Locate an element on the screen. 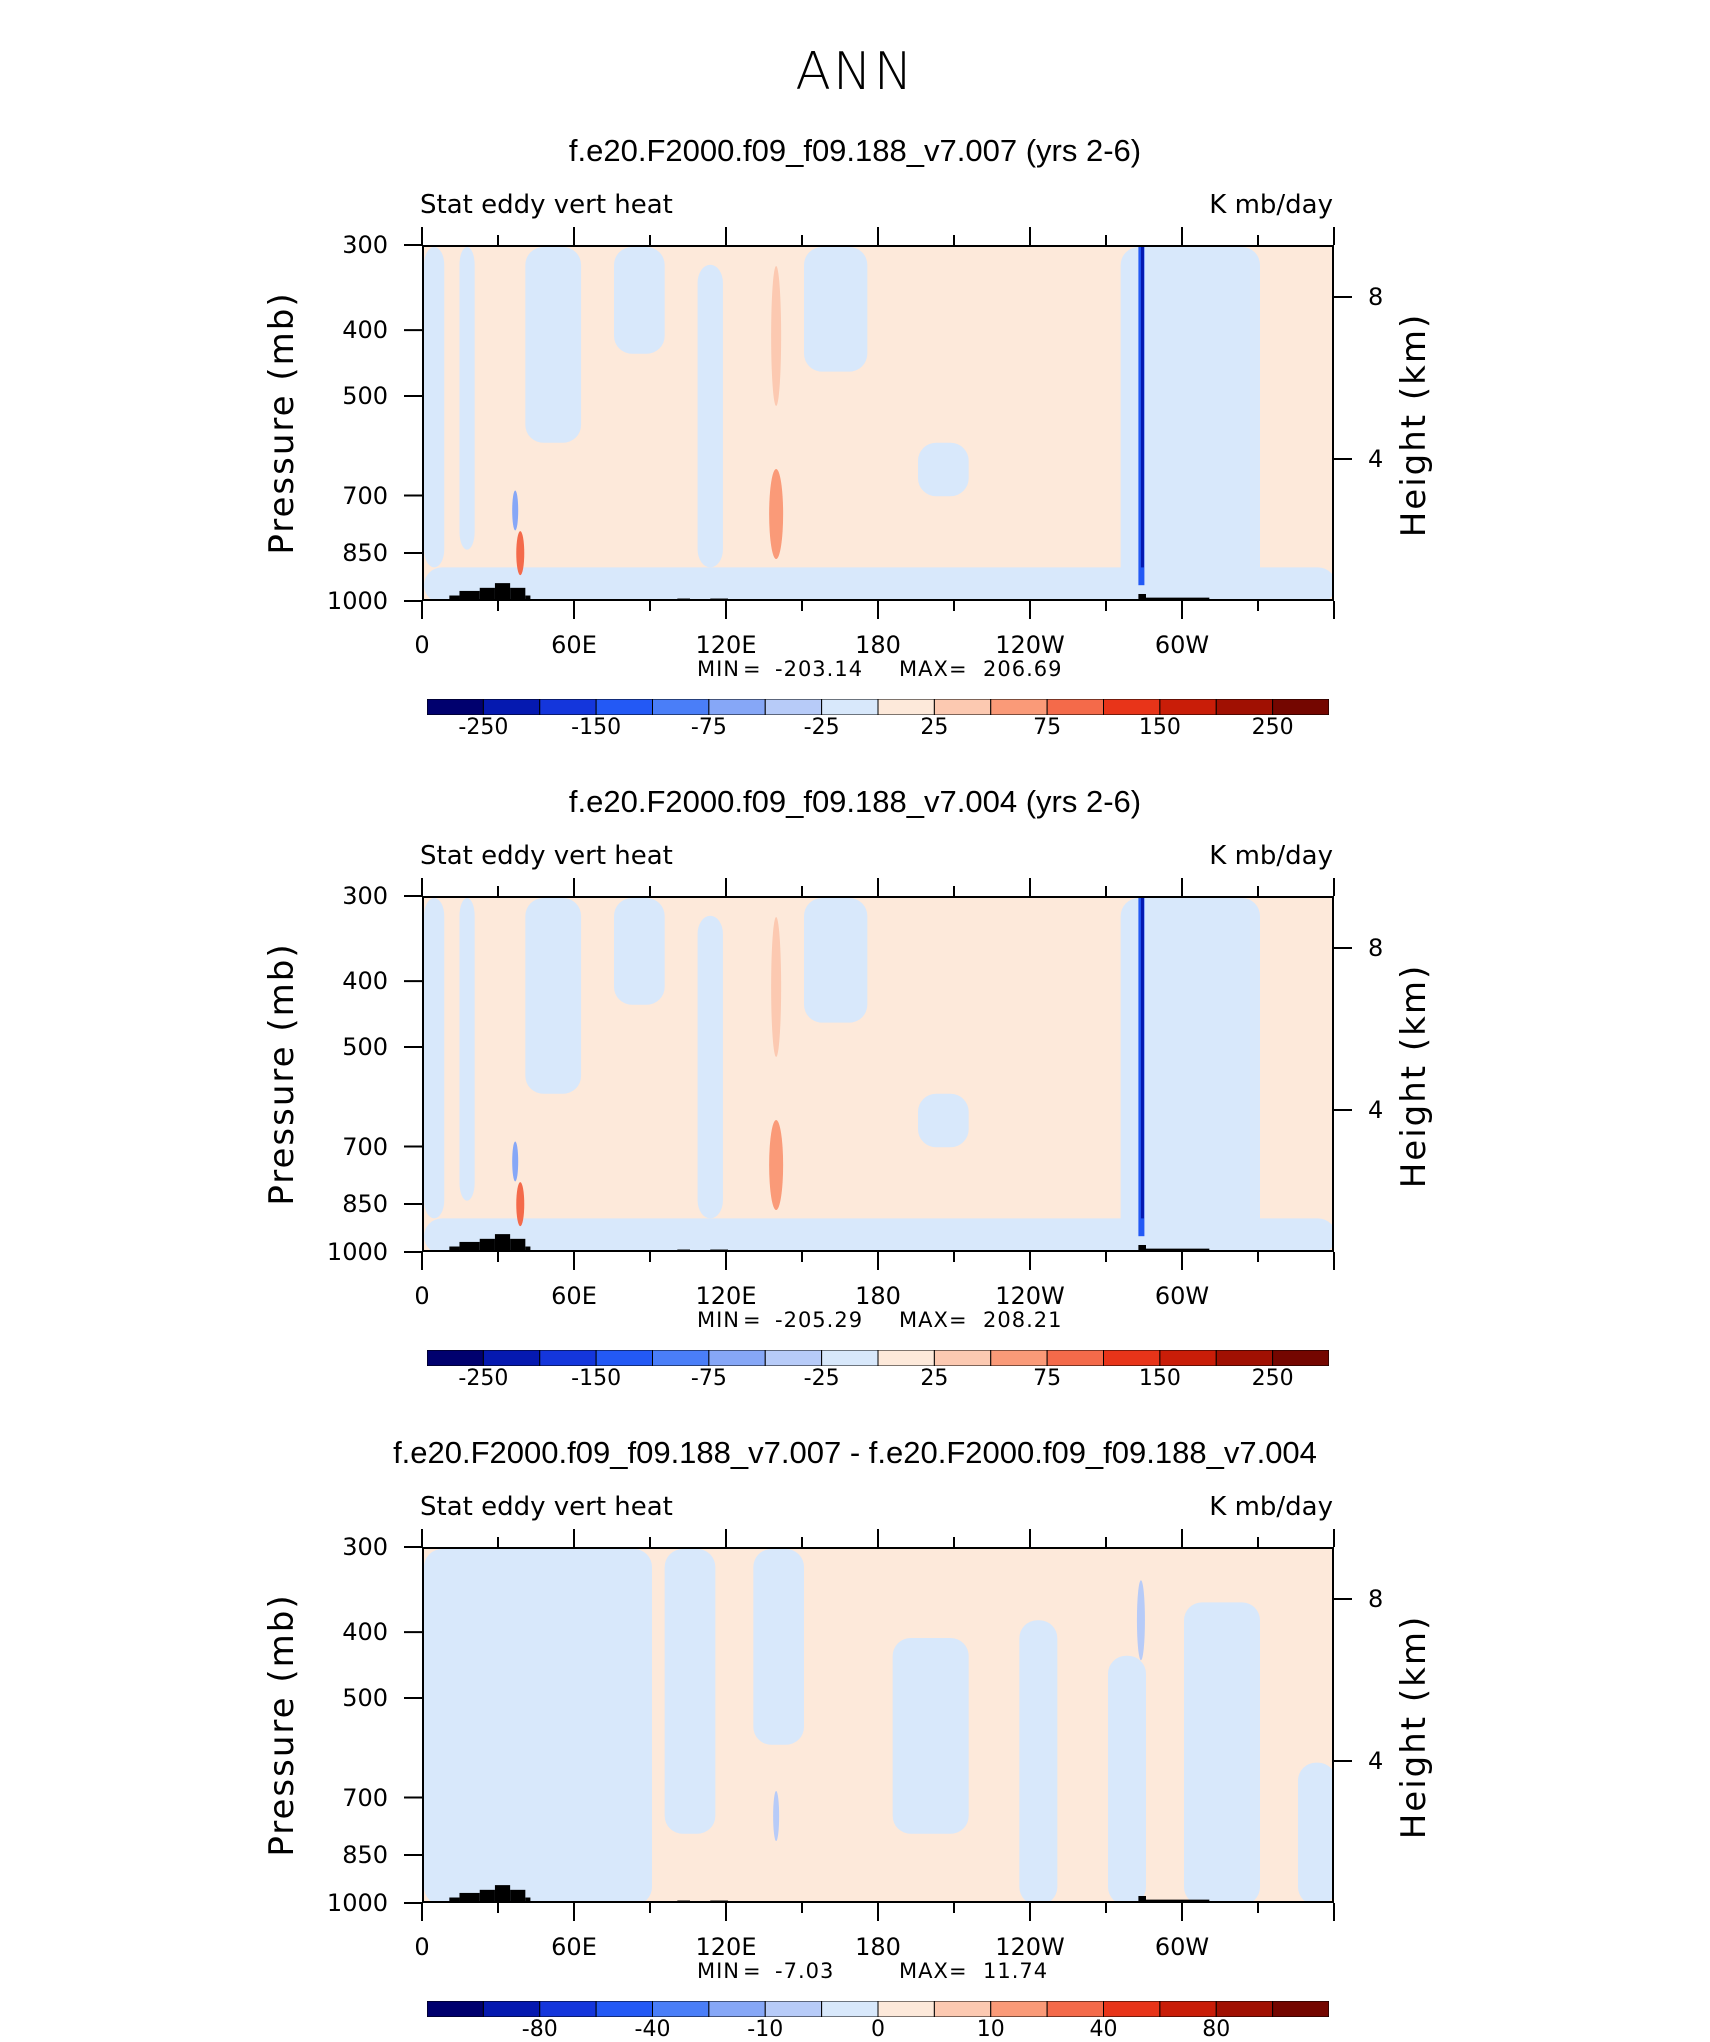 The height and width of the screenshot is (2042, 1710). colorbar-label: -10 is located at coordinates (765, 2029).